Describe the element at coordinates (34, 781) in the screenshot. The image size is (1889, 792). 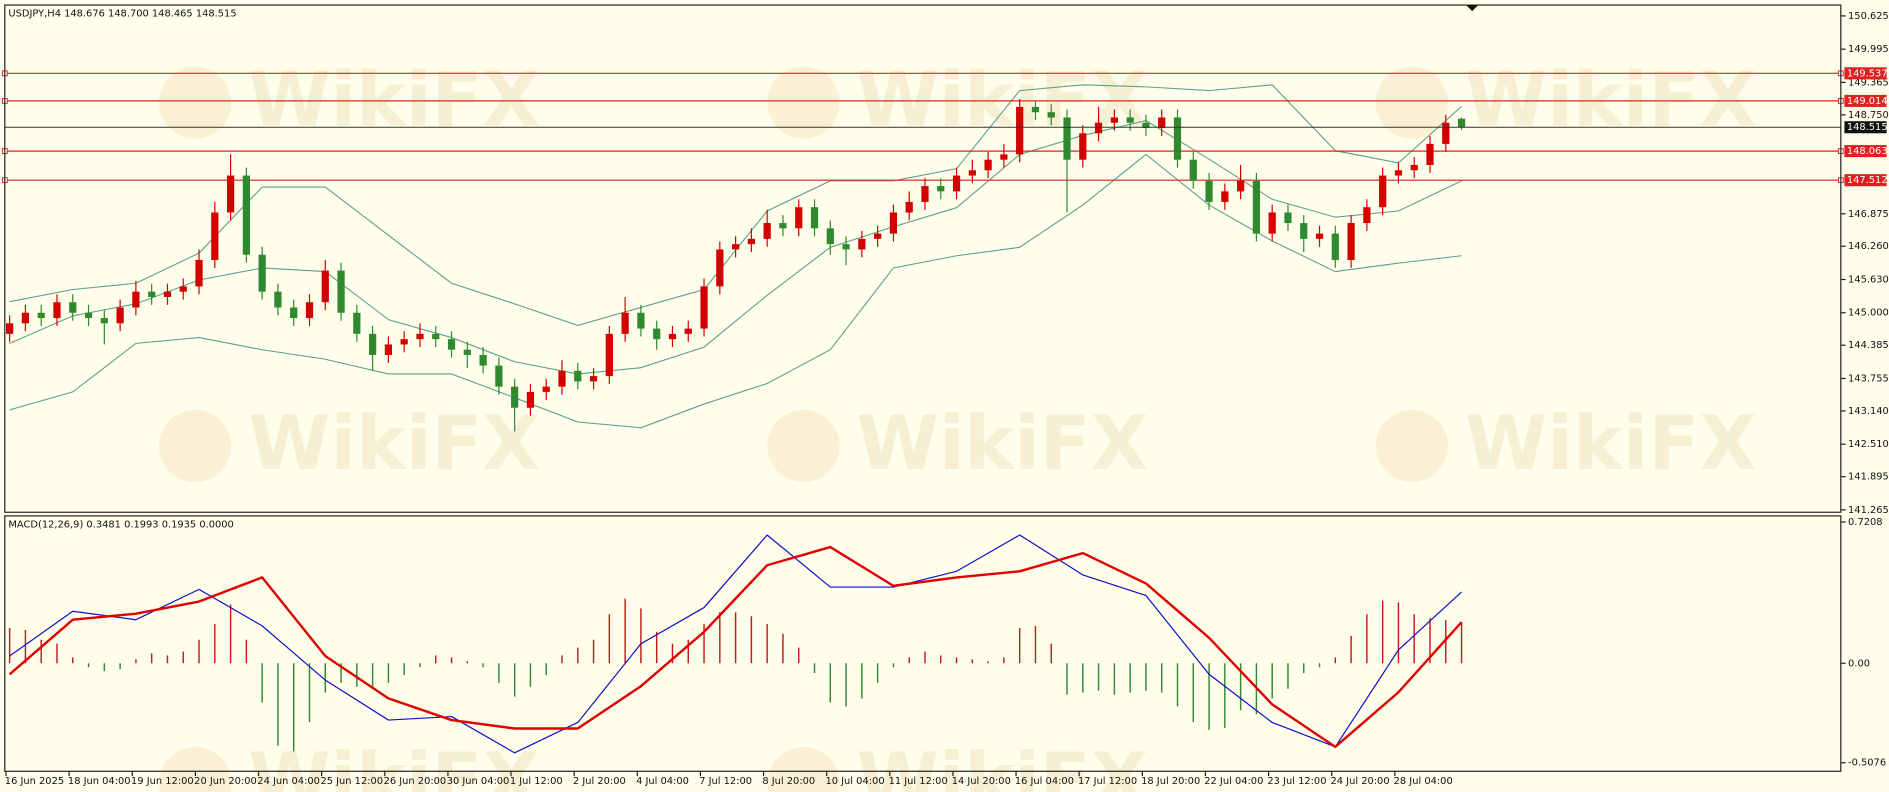
I see `x-tick-label: 16 Jun 2025` at that location.